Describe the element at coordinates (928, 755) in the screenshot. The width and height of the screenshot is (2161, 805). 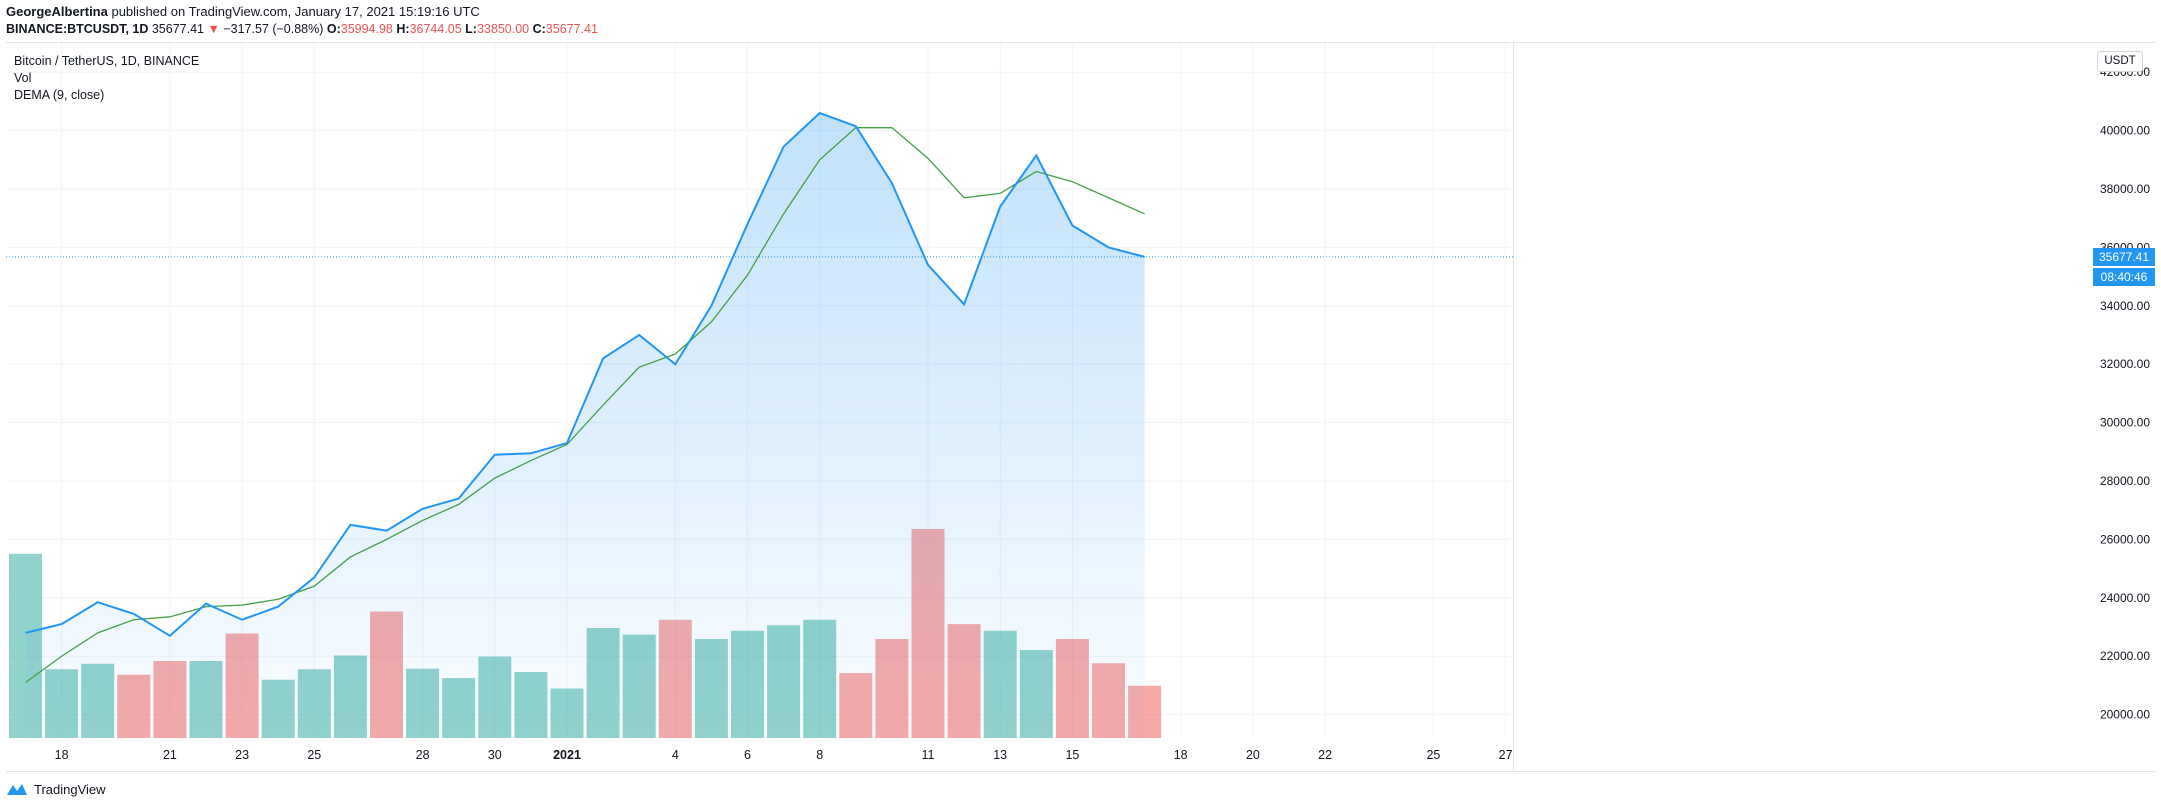
I see `x-tick-label: 11` at that location.